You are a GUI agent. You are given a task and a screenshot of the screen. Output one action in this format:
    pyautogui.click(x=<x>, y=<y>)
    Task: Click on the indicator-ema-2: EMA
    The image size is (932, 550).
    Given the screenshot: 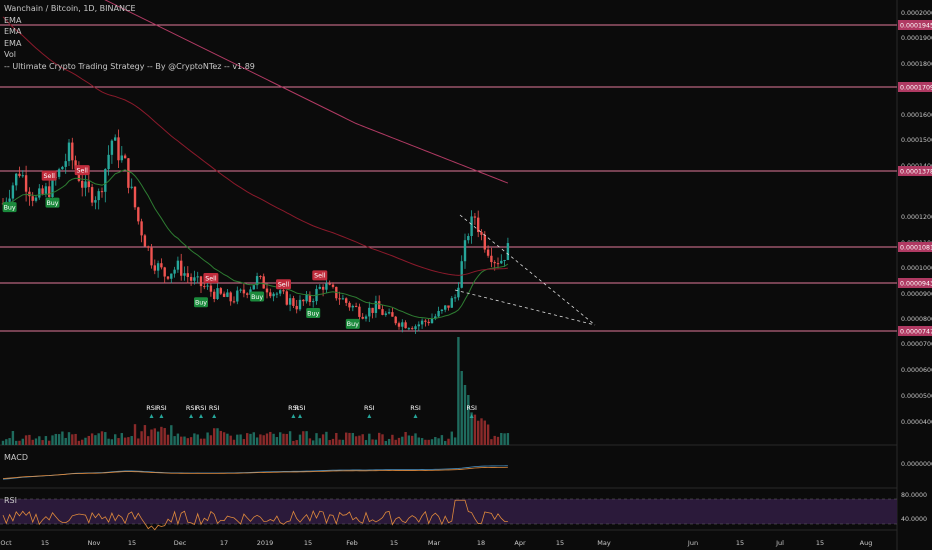 What is the action you would take?
    pyautogui.click(x=13, y=31)
    